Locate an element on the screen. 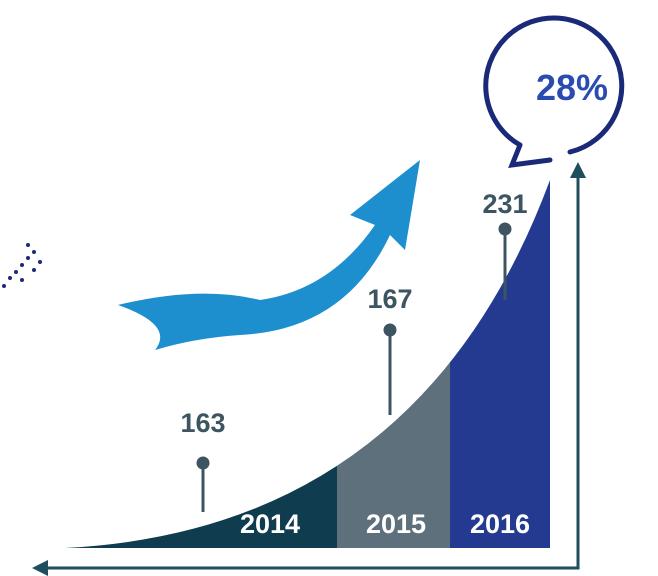 The width and height of the screenshot is (658, 576). growth-label: 28% is located at coordinates (572, 87).